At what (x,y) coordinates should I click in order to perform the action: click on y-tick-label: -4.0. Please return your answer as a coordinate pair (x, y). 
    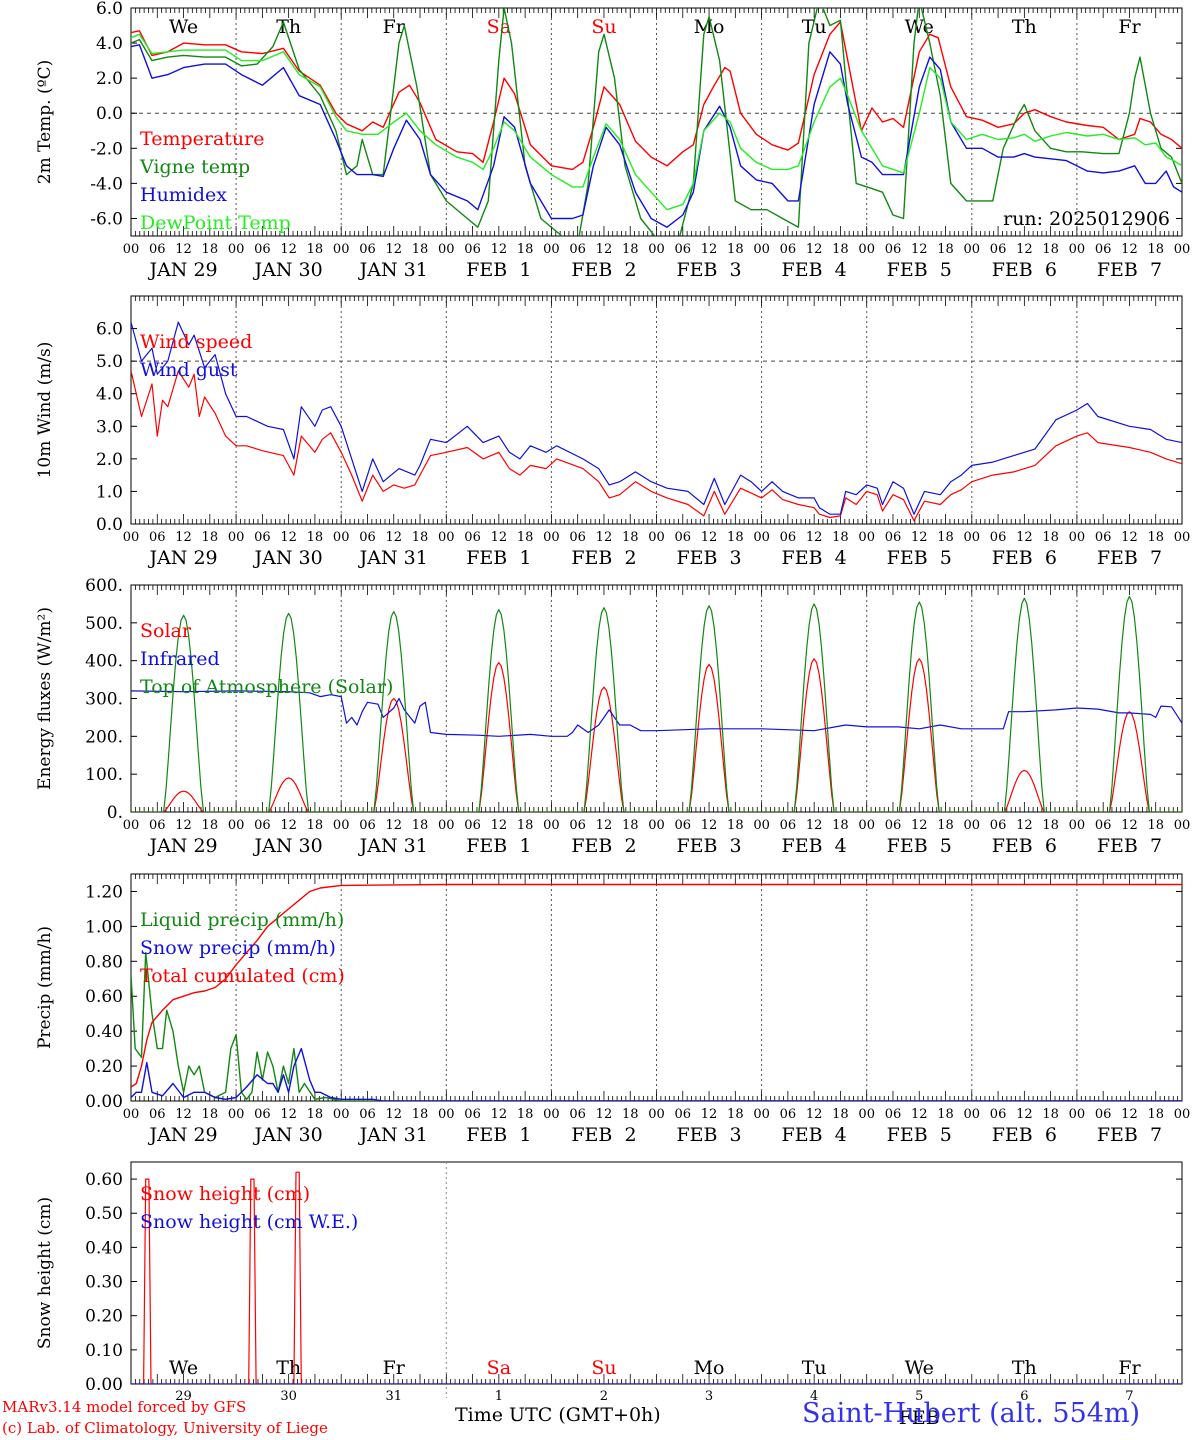
    Looking at the image, I should click on (106, 184).